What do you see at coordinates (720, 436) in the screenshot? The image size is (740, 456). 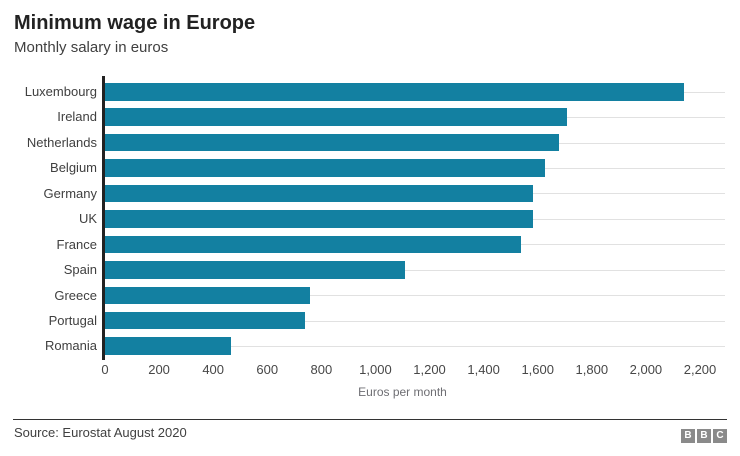 I see `bbc-logo-block: C` at bounding box center [720, 436].